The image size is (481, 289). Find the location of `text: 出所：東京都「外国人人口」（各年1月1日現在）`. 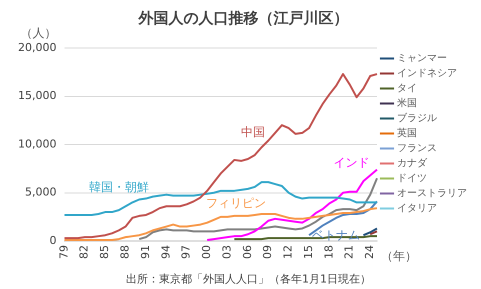

text: 出所：東京都「外国人人口」（各年1月1日現在） is located at coordinates (248, 279).